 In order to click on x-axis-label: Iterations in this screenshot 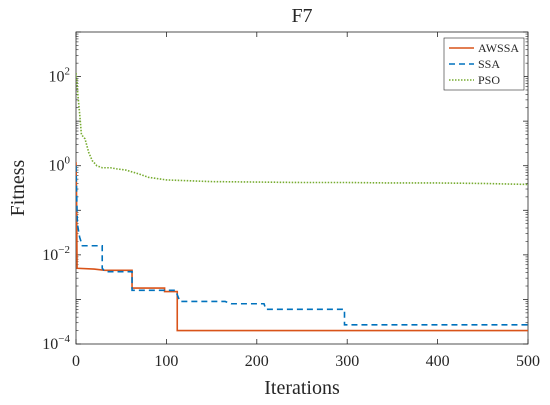, I will do `click(302, 388)`.